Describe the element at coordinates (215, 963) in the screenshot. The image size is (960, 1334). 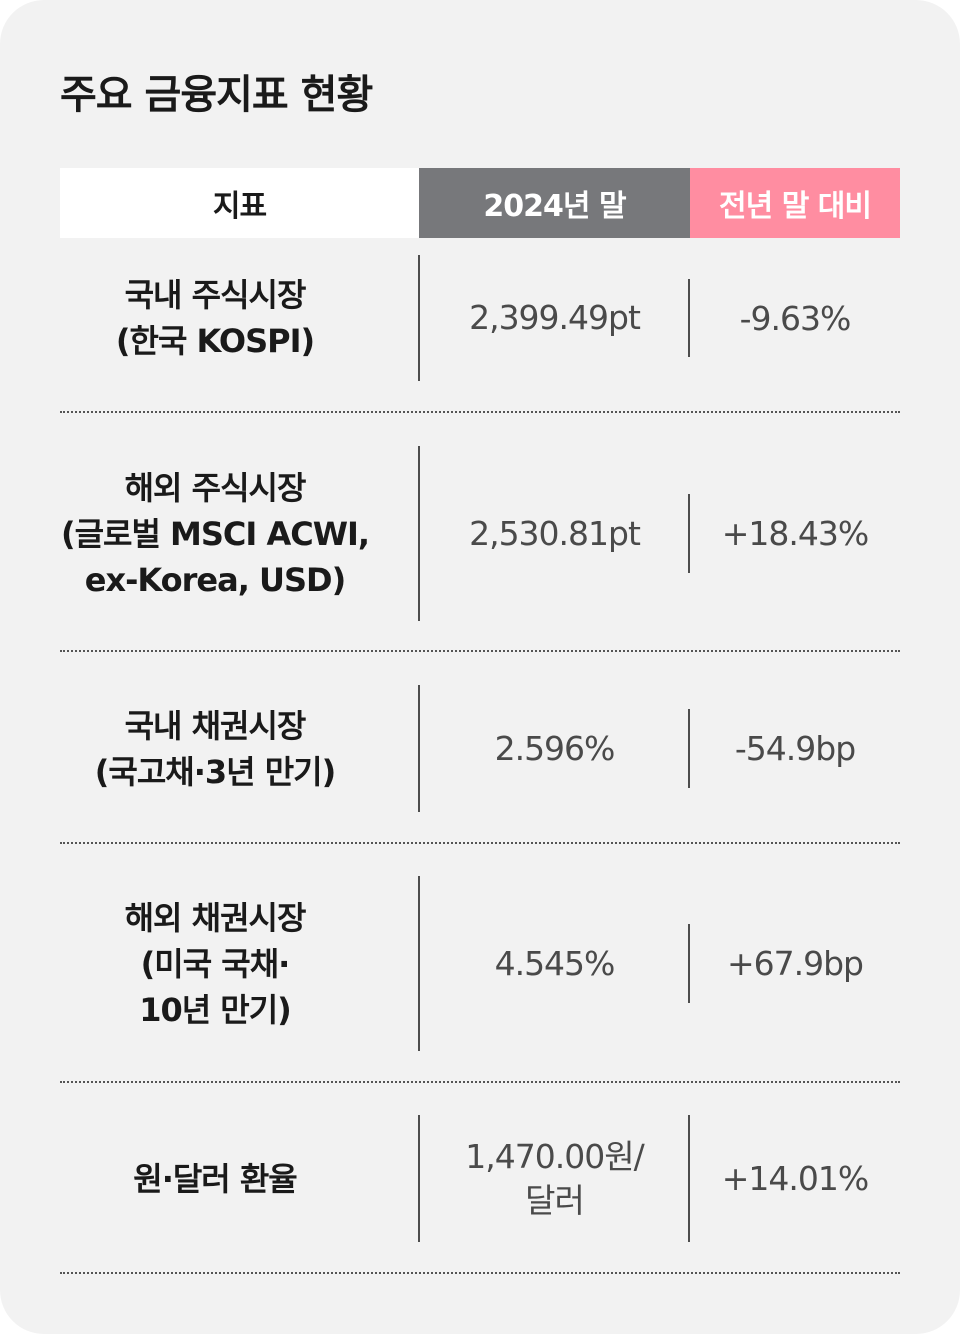
I see `indicator-label: 해외 채권시장 (미국 국채· 10년 만기)` at that location.